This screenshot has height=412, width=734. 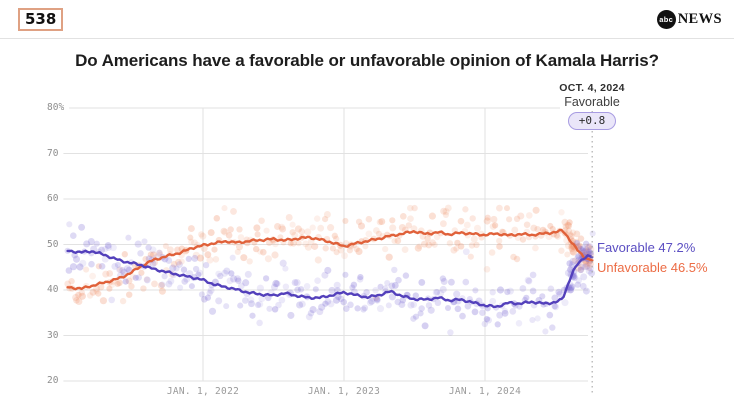 I want to click on site-header: 538 abc NEWS, so click(x=367, y=19).